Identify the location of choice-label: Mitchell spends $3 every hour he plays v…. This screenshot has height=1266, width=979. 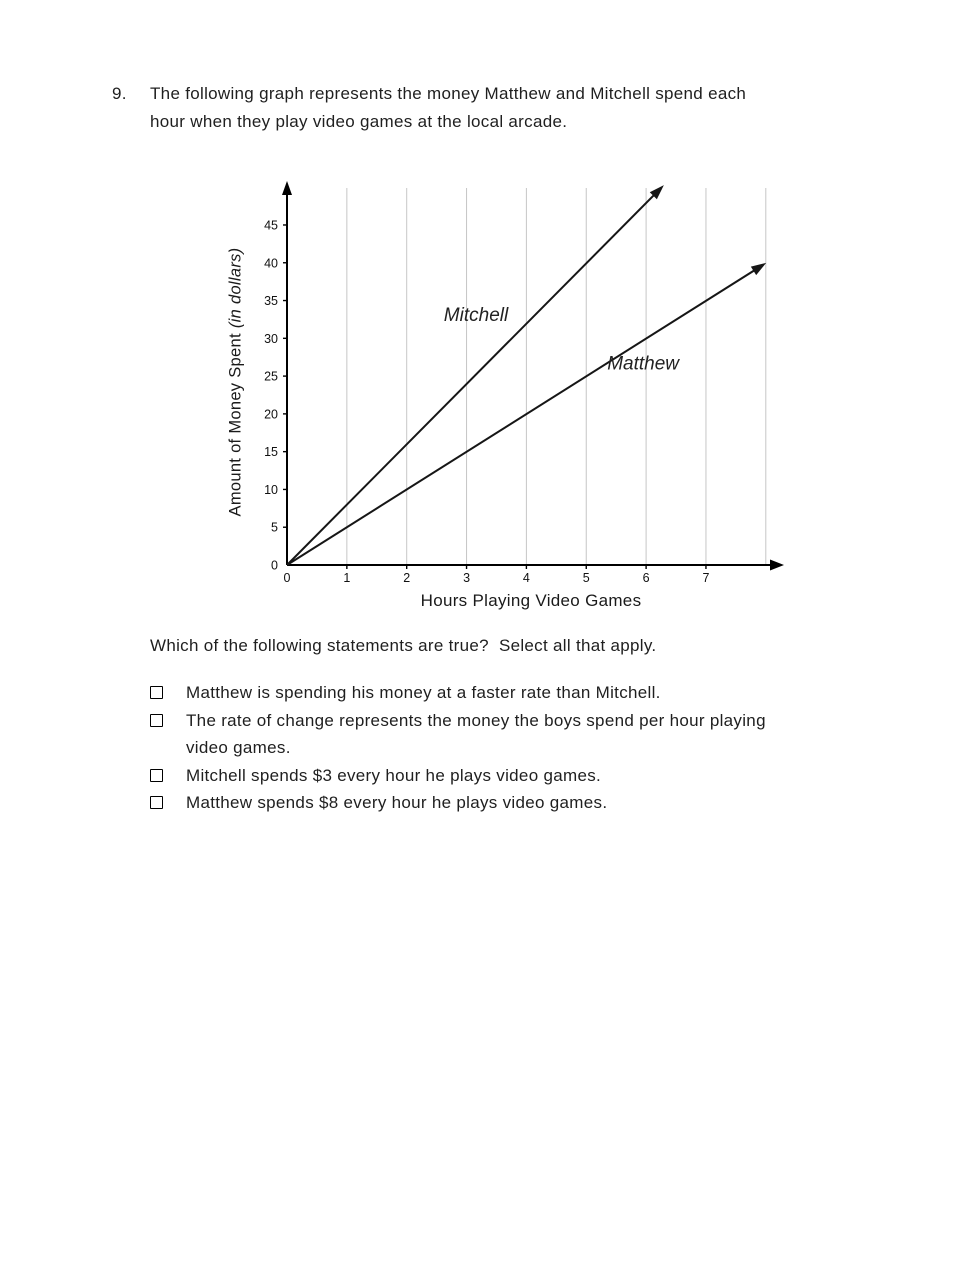
(394, 775).